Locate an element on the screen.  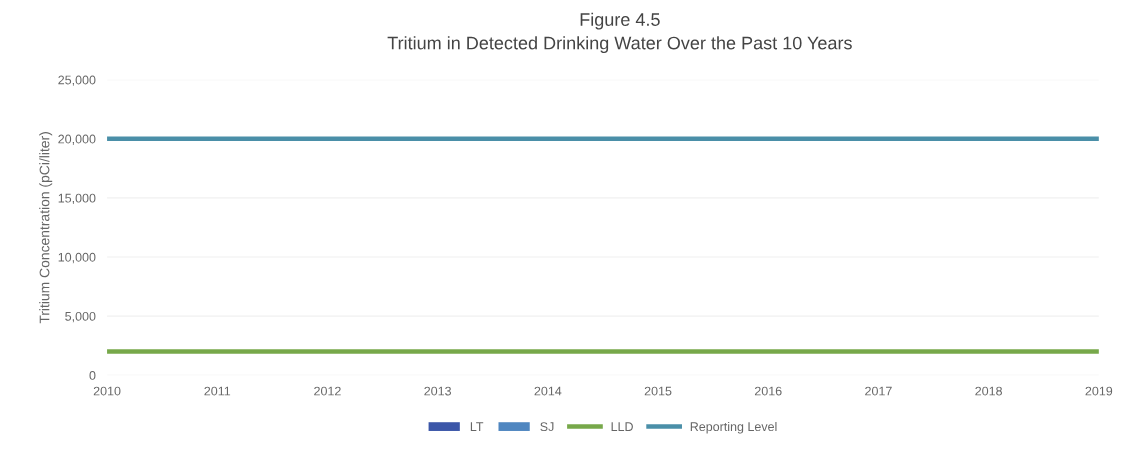
legend-label: Reporting Level is located at coordinates (733, 427).